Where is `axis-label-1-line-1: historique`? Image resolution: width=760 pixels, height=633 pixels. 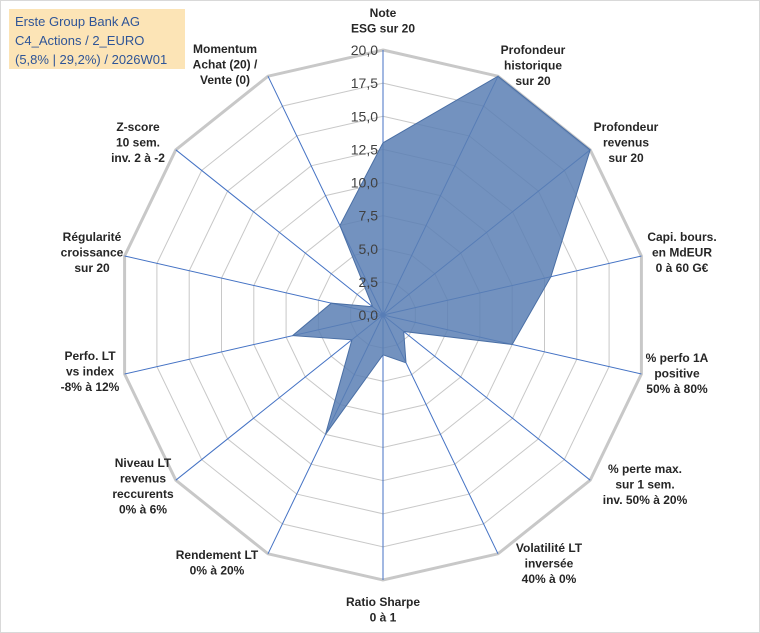 axis-label-1-line-1: historique is located at coordinates (533, 66).